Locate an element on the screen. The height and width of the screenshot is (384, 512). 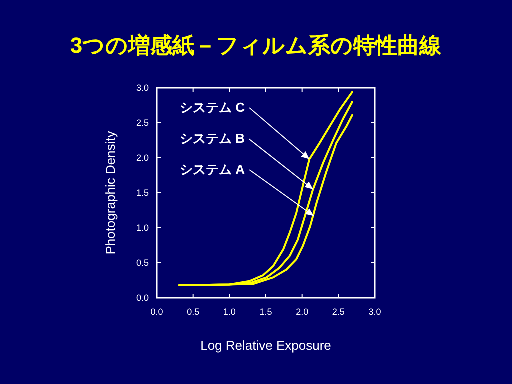
y-tick-label: 1.5 is located at coordinates (142, 193).